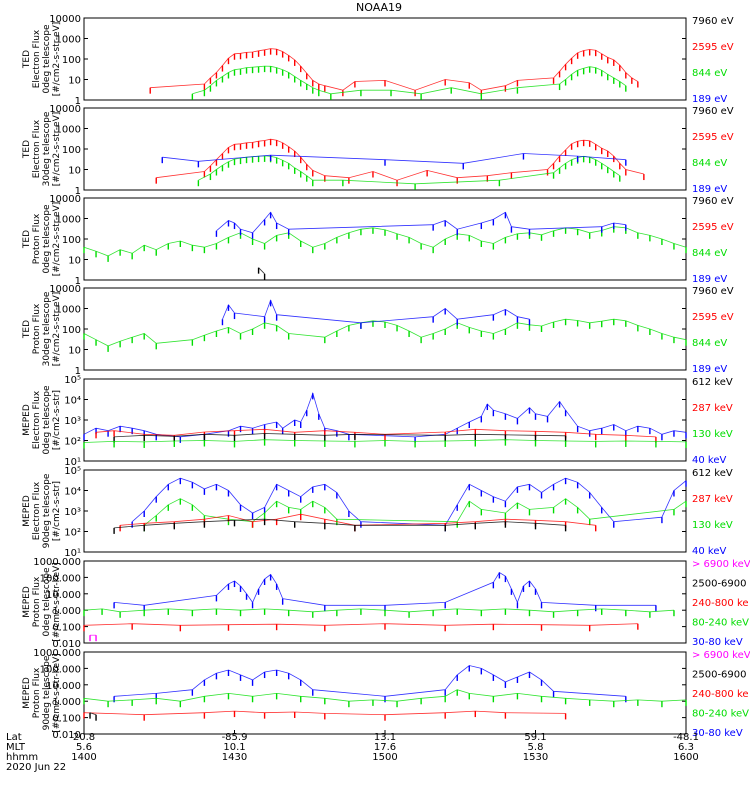 This screenshot has width=750, height=800. I want to click on legend-entry: 612 keV, so click(712, 473).